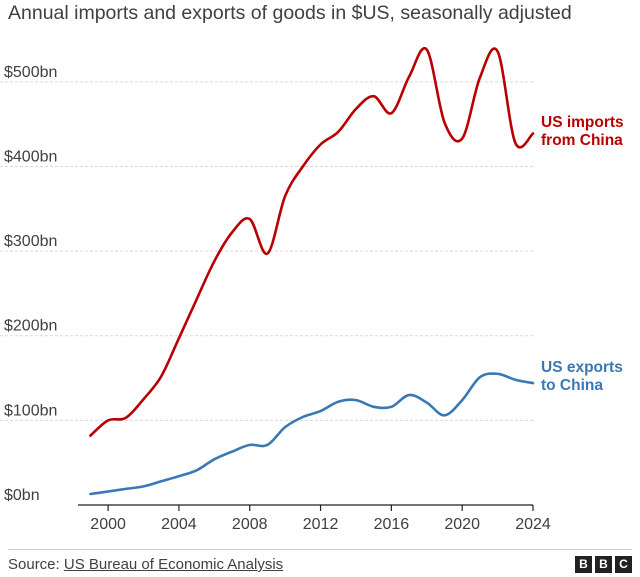  What do you see at coordinates (30, 156) in the screenshot?
I see `y-tick-label: $400bn` at bounding box center [30, 156].